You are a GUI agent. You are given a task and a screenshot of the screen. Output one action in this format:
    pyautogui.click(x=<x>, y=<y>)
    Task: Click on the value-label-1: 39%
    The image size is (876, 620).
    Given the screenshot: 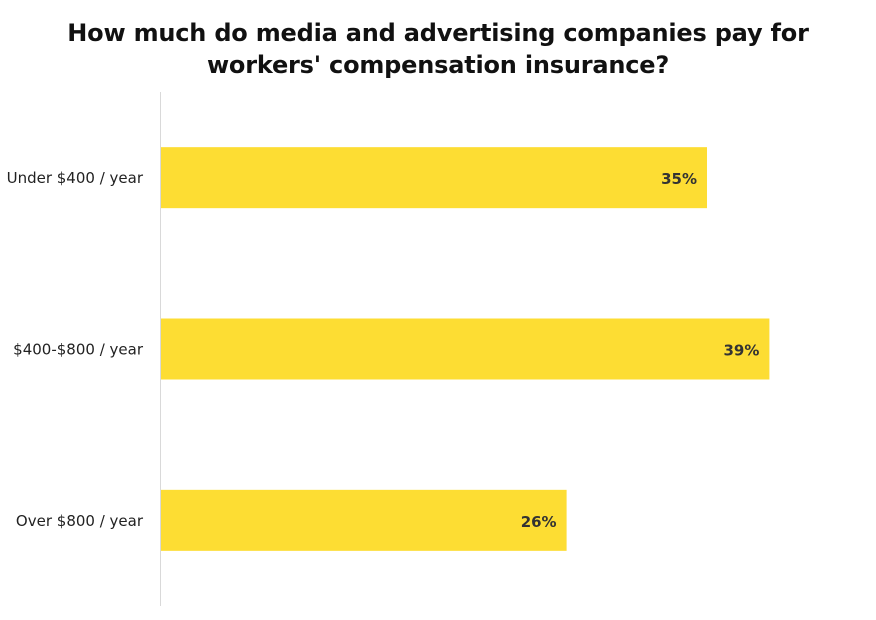 What is the action you would take?
    pyautogui.click(x=741, y=351)
    